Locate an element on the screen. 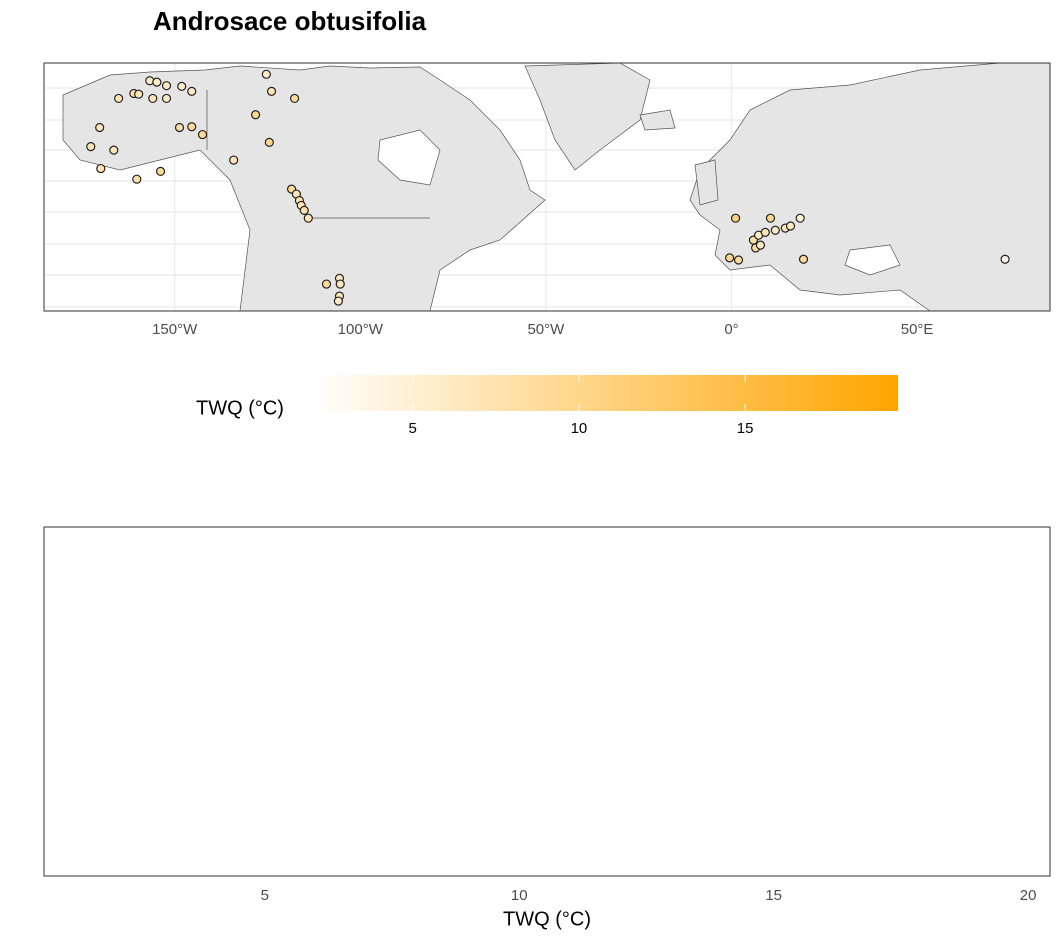 Image resolution: width=1062 pixels, height=944 pixels. legend-title: TWQ (°C) is located at coordinates (240, 408).